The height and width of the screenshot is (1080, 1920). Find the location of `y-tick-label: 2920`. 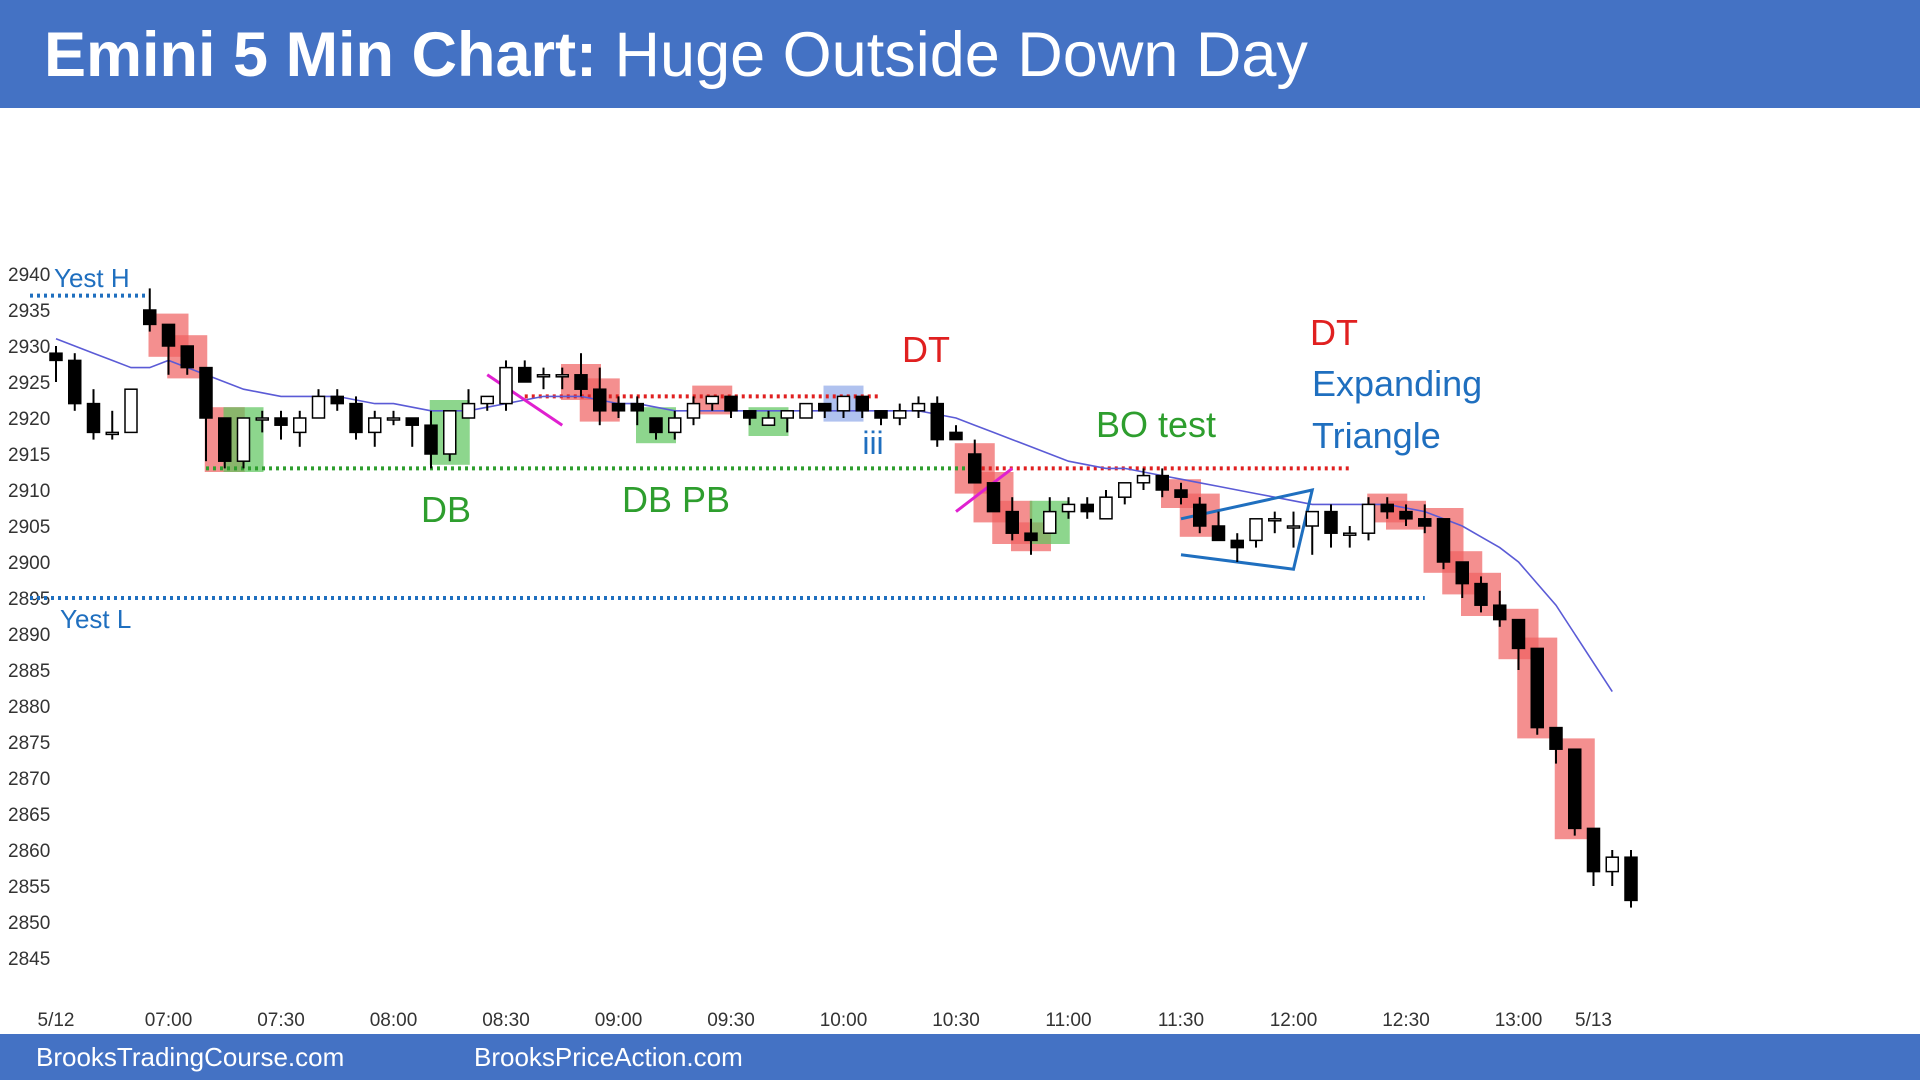

y-tick-label: 2920 is located at coordinates (29, 419).